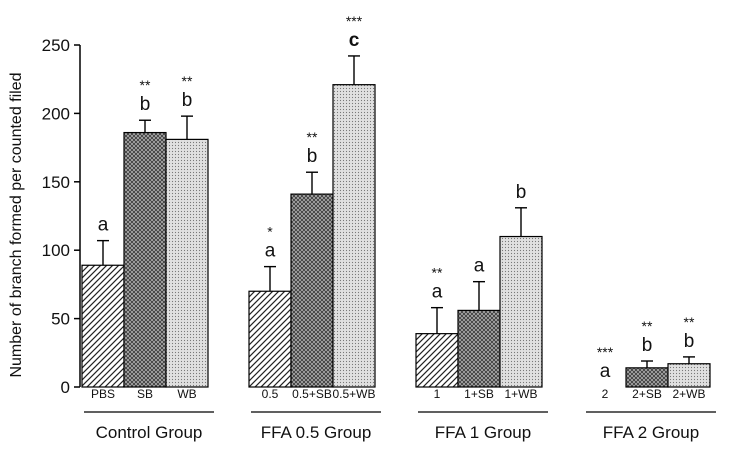 The image size is (750, 450). What do you see at coordinates (353, 394) in the screenshot?
I see `category-label: 0.5+WB` at bounding box center [353, 394].